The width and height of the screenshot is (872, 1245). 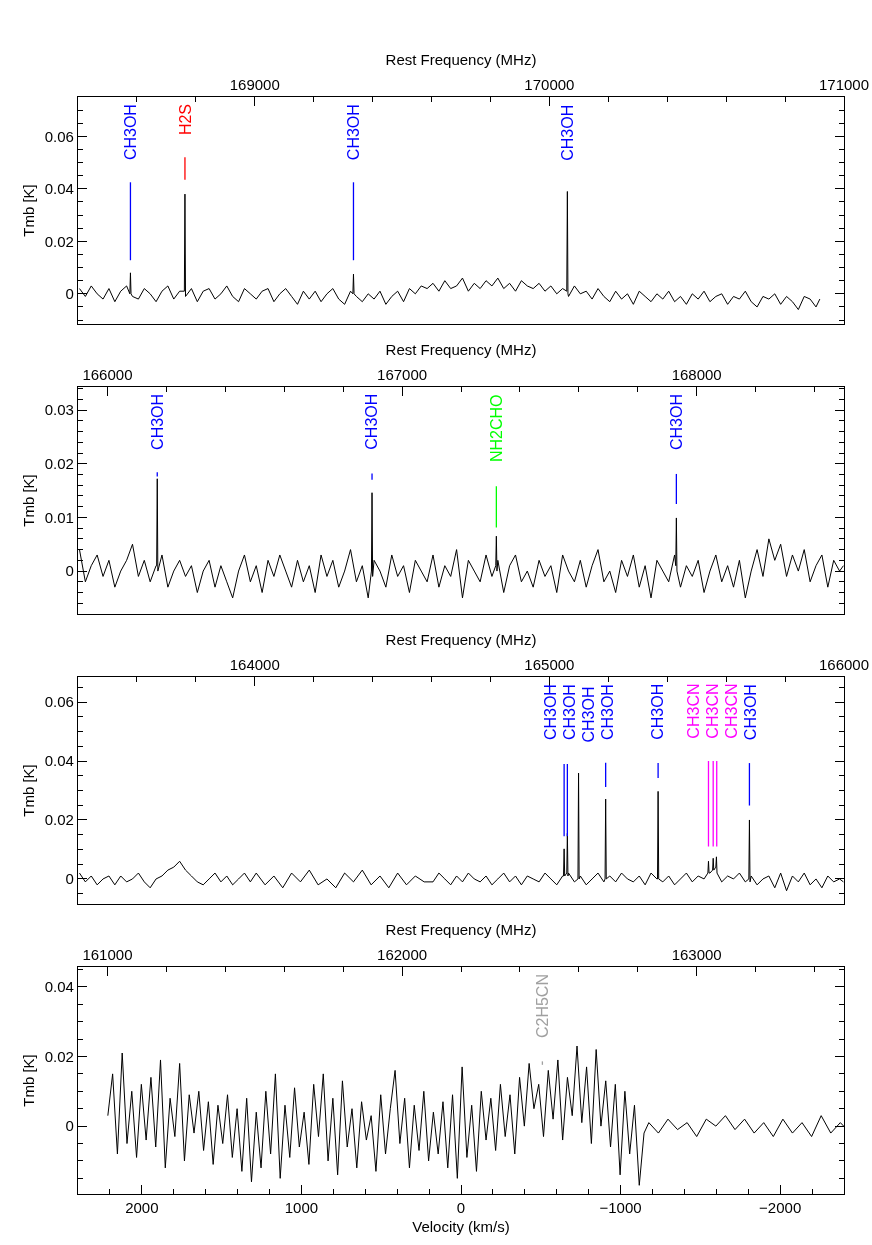 I want to click on x-tick-label: 0, so click(x=461, y=1208).